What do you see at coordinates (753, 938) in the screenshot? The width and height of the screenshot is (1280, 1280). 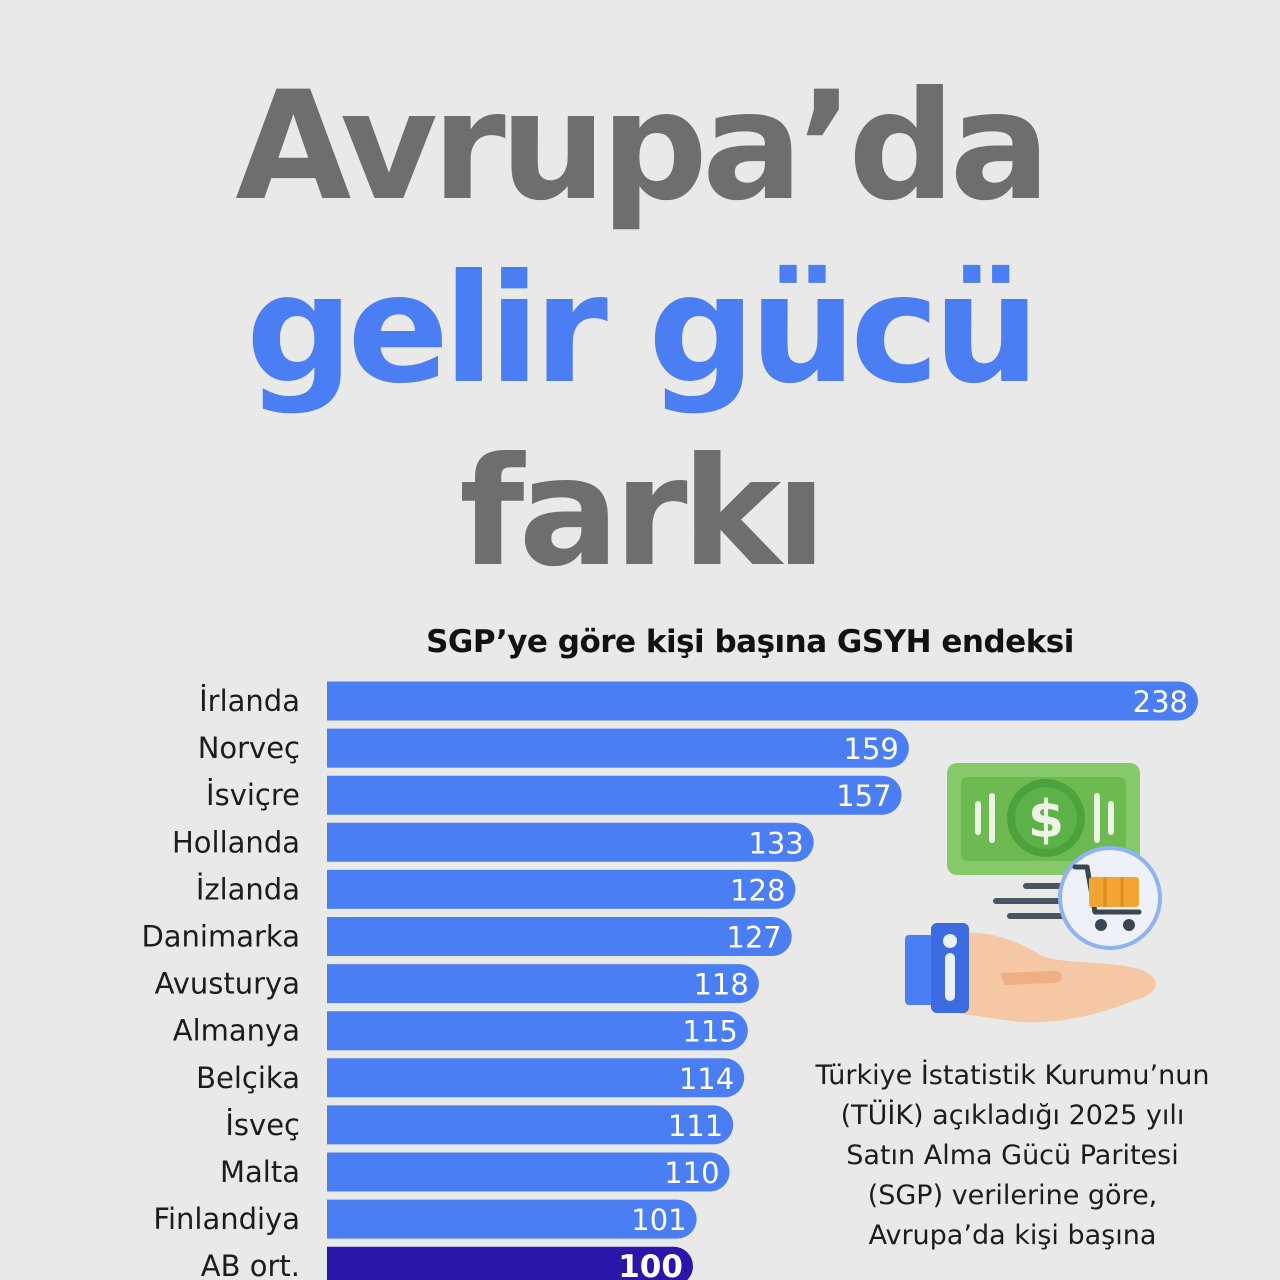 I see `value-label: 127` at bounding box center [753, 938].